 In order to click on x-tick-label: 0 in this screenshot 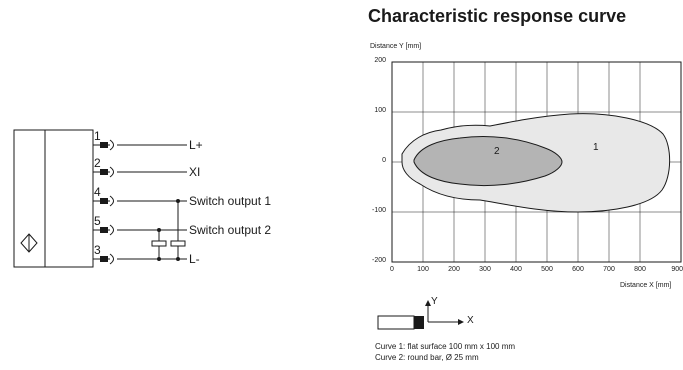, I will do `click(392, 269)`.